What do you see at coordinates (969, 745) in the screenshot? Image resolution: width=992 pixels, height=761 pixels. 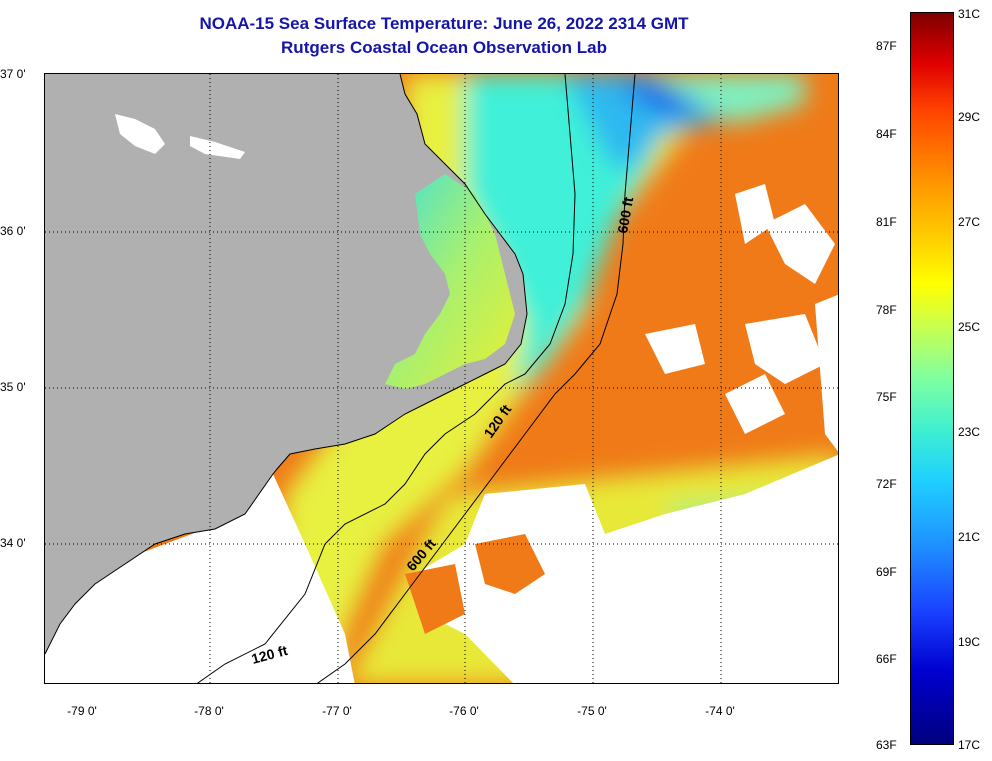 I see `colorbar-label-c: 17C` at bounding box center [969, 745].